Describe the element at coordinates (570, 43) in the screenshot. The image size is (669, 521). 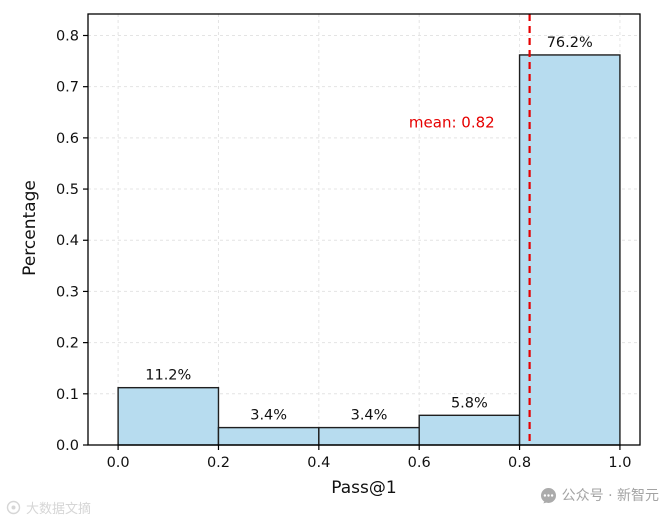
I see `bar-value-label: 76.2%` at that location.